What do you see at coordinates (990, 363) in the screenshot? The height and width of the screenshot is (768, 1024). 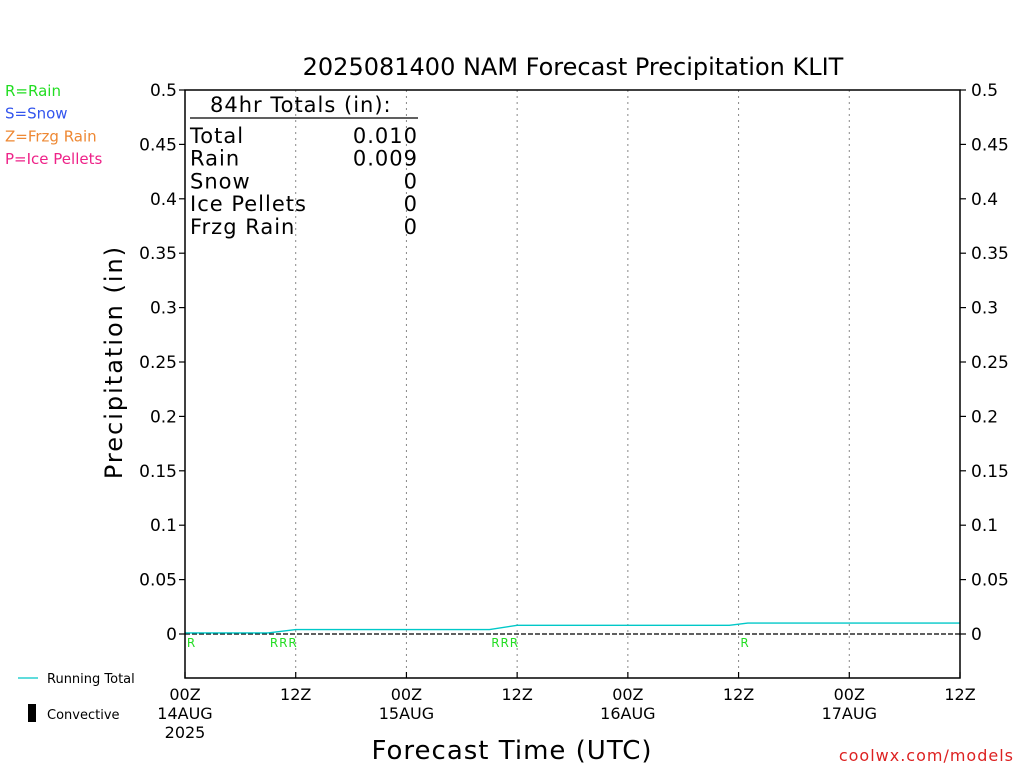 I see `y-tick-label-right: 0.25` at bounding box center [990, 363].